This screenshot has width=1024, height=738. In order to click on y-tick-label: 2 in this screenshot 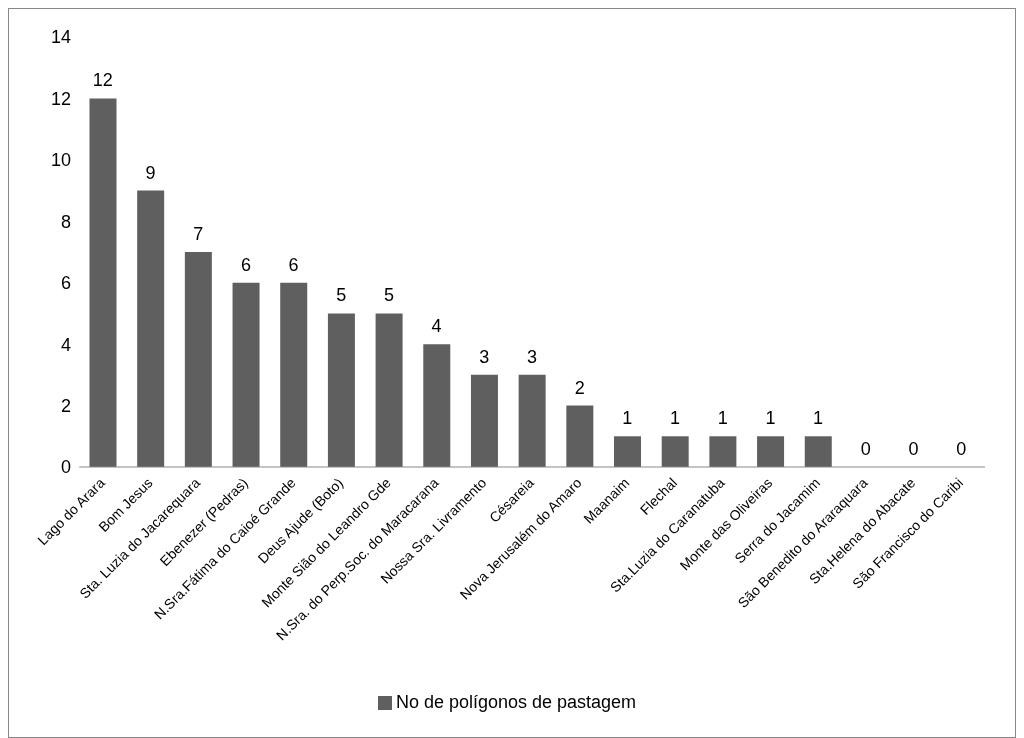, I will do `click(65, 405)`.